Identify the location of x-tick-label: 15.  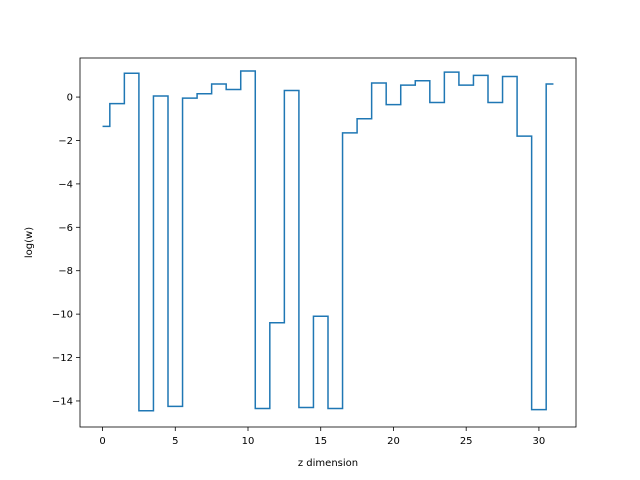
(320, 441).